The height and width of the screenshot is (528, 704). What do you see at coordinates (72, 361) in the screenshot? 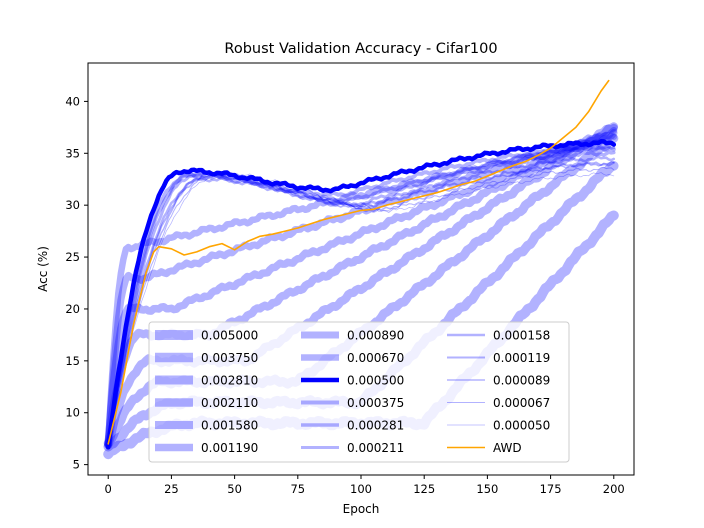
I see `y-tick-label: 15` at bounding box center [72, 361].